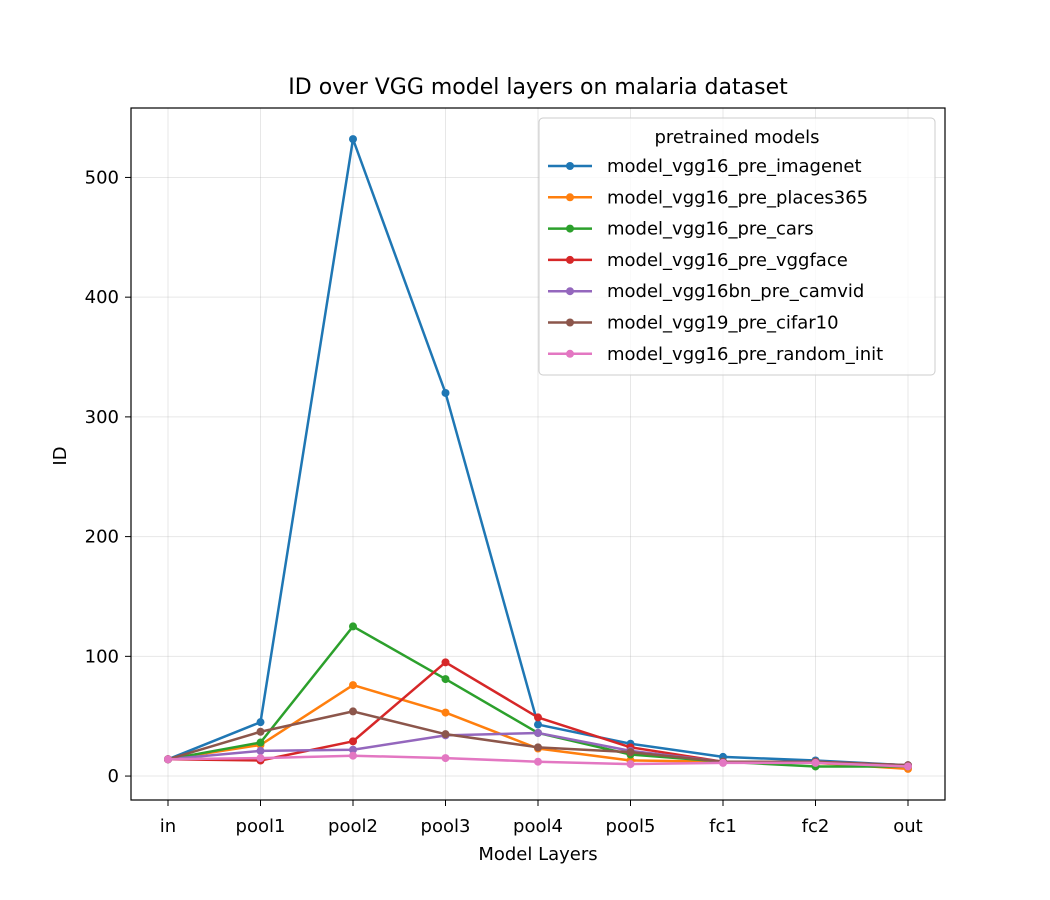  I want to click on legend-label: model_vgg16bn_pre_camvid, so click(735, 291).